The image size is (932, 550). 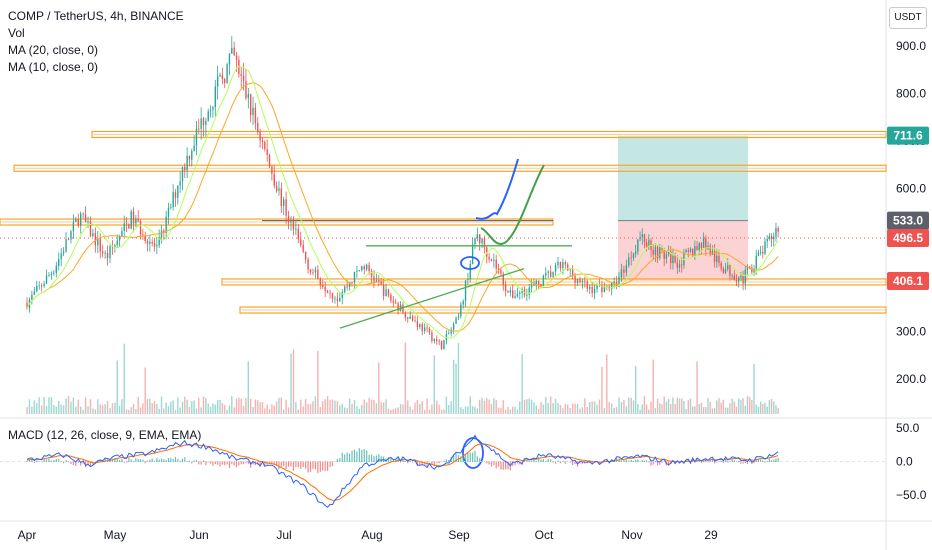 What do you see at coordinates (459, 535) in the screenshot?
I see `time-tick-label: Sep` at bounding box center [459, 535].